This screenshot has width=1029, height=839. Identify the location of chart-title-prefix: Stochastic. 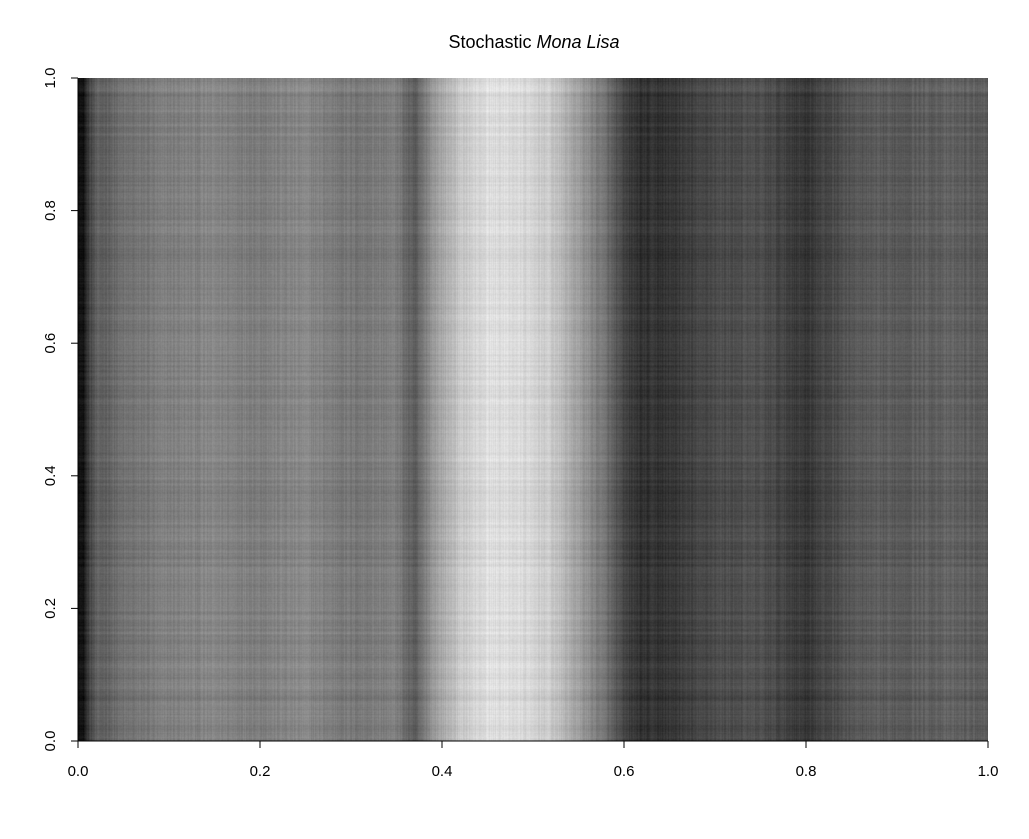
(492, 42).